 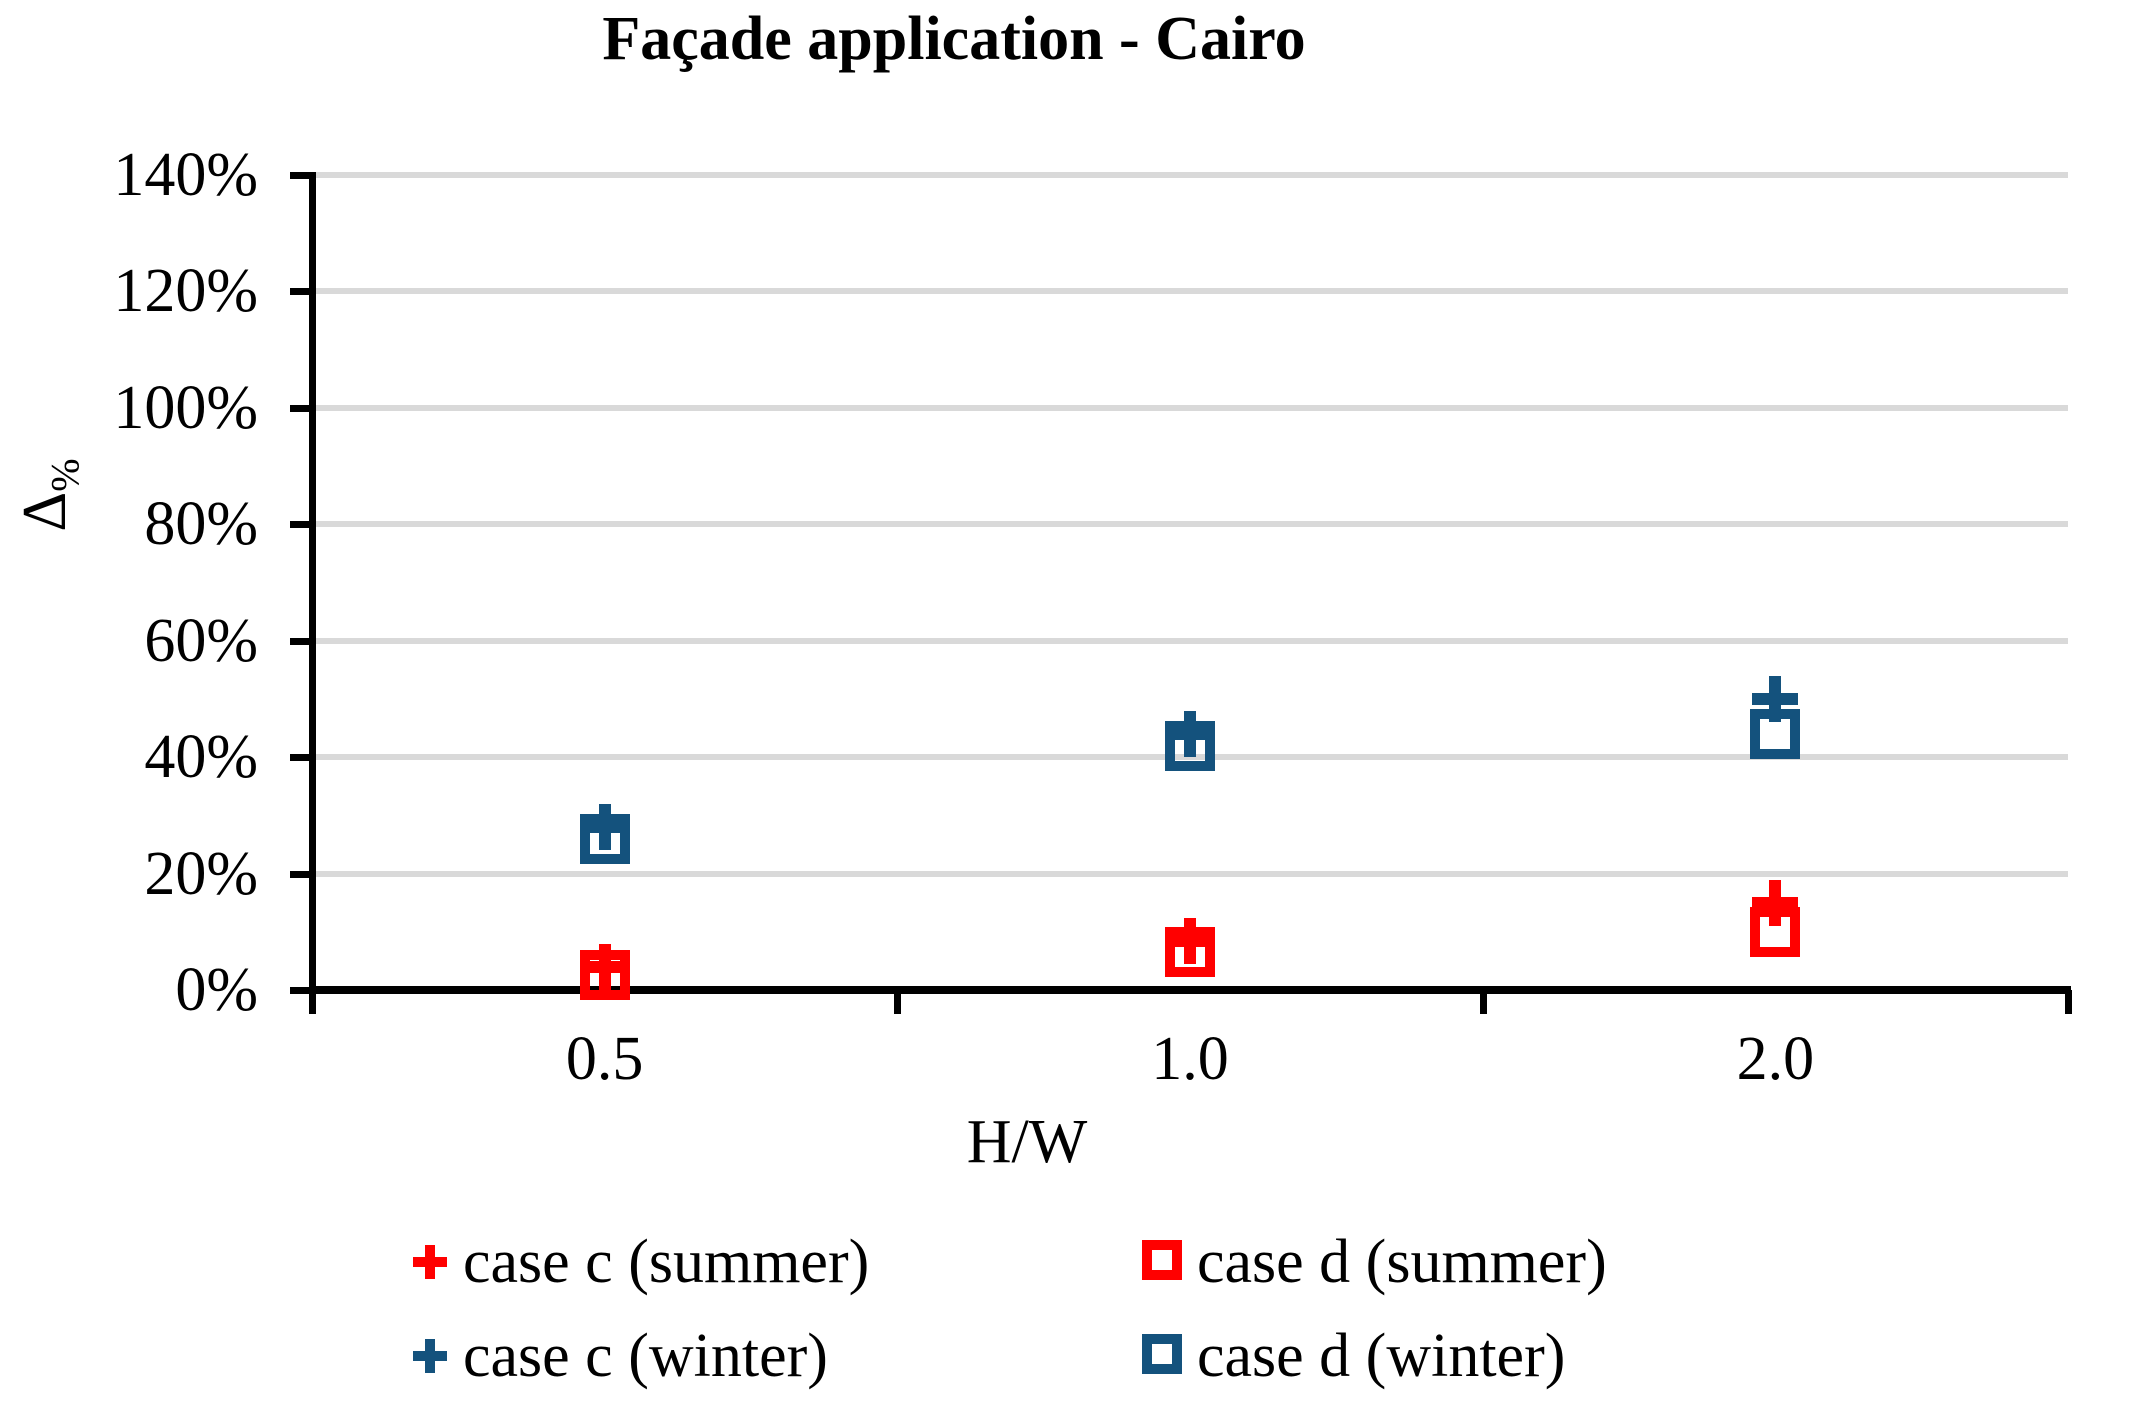 I want to click on legend-case-d-summer-label: case d (summer), so click(x=1402, y=1262).